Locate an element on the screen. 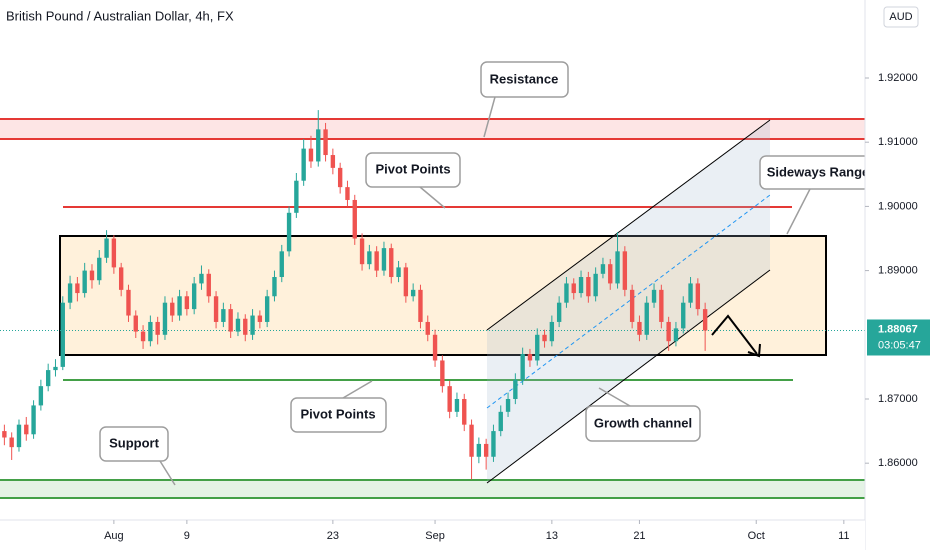  callout-text: Resistance is located at coordinates (524, 78).